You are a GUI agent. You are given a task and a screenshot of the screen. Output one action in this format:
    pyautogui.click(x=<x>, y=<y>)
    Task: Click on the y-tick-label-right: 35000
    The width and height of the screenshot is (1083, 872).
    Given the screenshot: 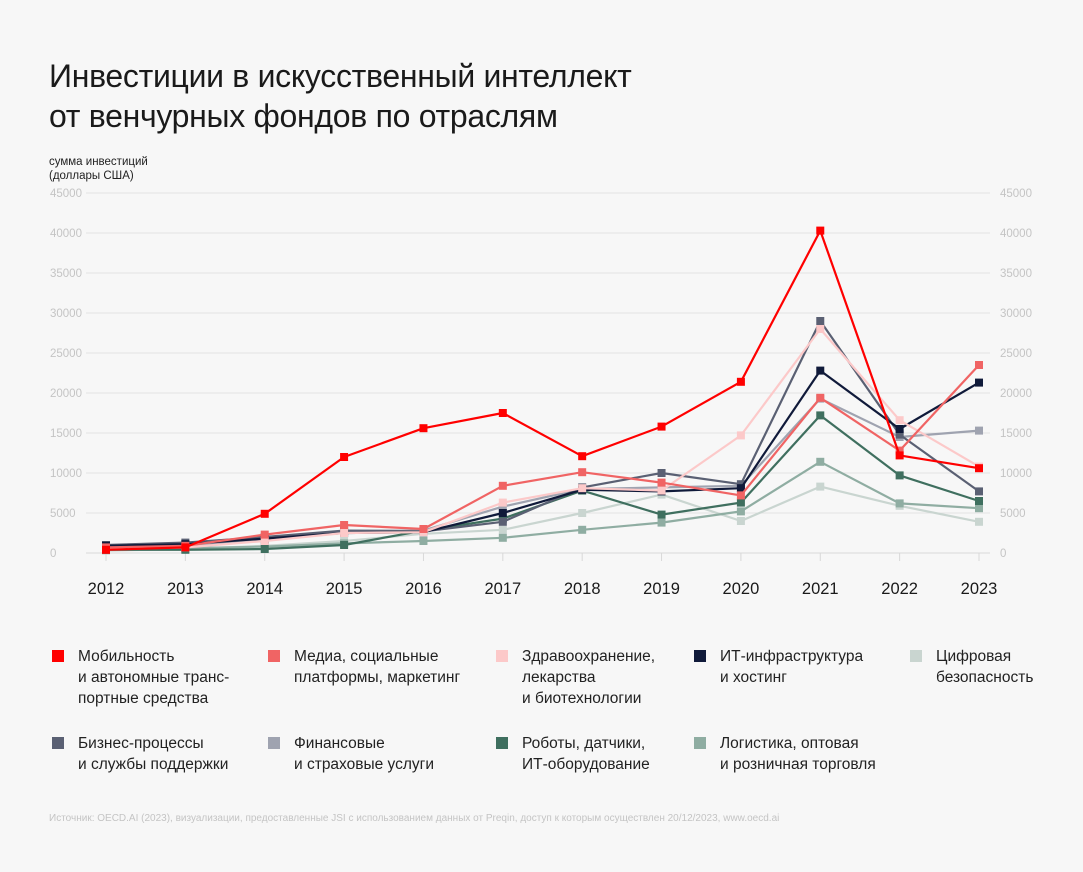 What is the action you would take?
    pyautogui.click(x=1016, y=274)
    